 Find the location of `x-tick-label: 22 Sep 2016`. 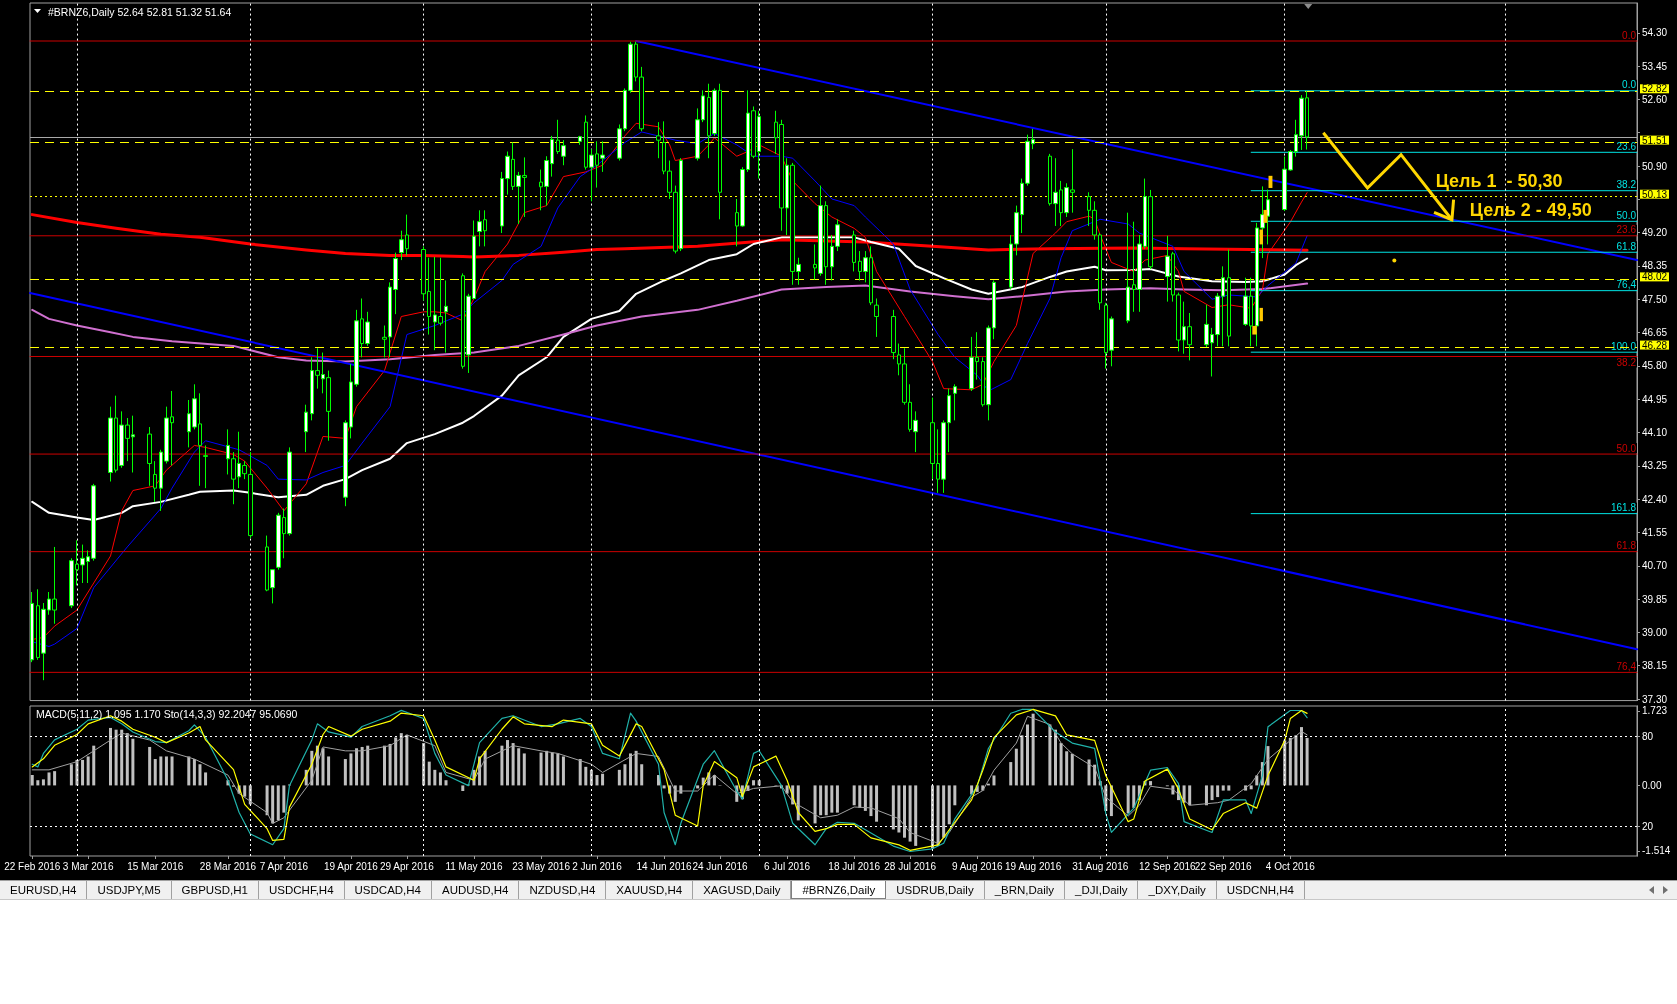

x-tick-label: 22 Sep 2016 is located at coordinates (1223, 866).